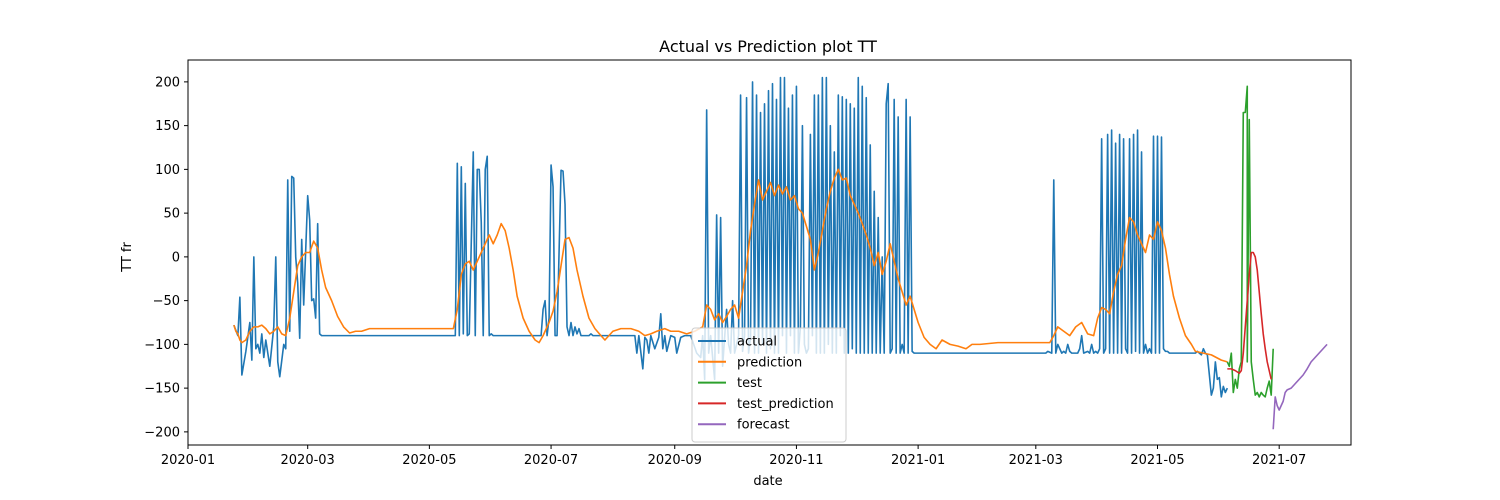 This screenshot has height=500, width=1500. What do you see at coordinates (1157, 460) in the screenshot?
I see `x-tick-label: 2021-05` at bounding box center [1157, 460].